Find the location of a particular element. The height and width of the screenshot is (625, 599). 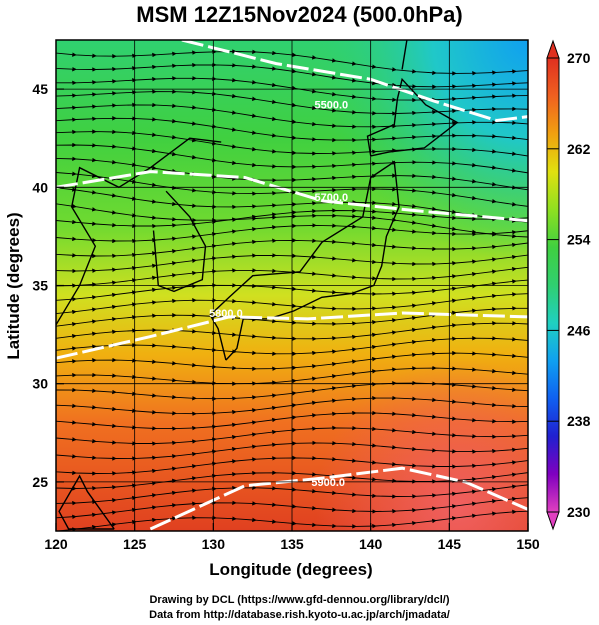

colorbar-tick-label: 238 is located at coordinates (579, 421).